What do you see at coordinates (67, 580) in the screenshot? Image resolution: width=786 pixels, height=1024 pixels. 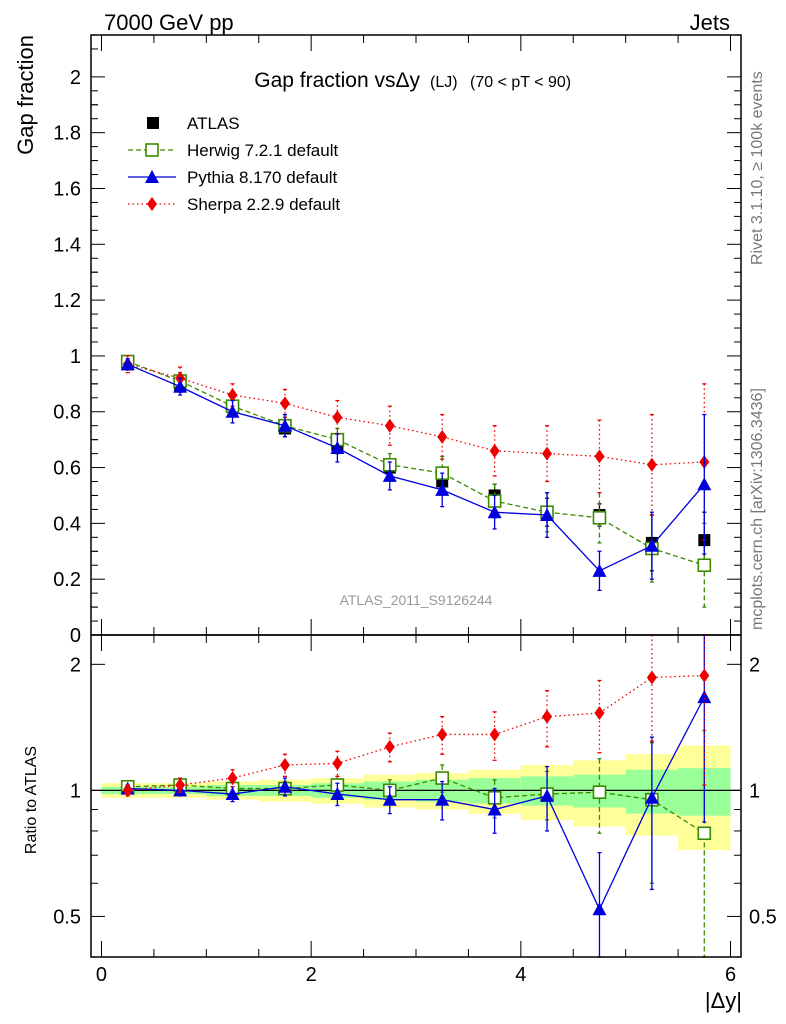 I see `main-ytick-label: 0.2` at bounding box center [67, 580].